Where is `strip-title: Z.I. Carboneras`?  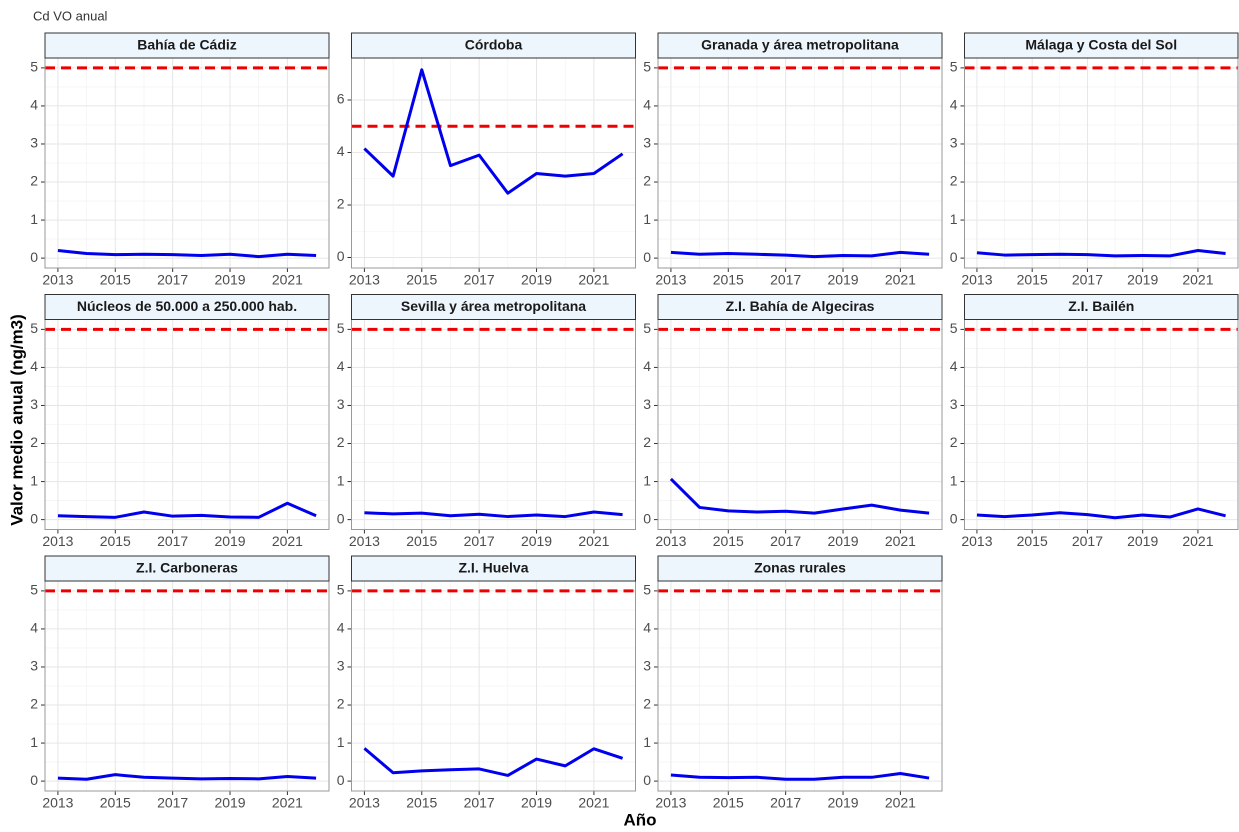
strip-title: Z.I. Carboneras is located at coordinates (187, 568).